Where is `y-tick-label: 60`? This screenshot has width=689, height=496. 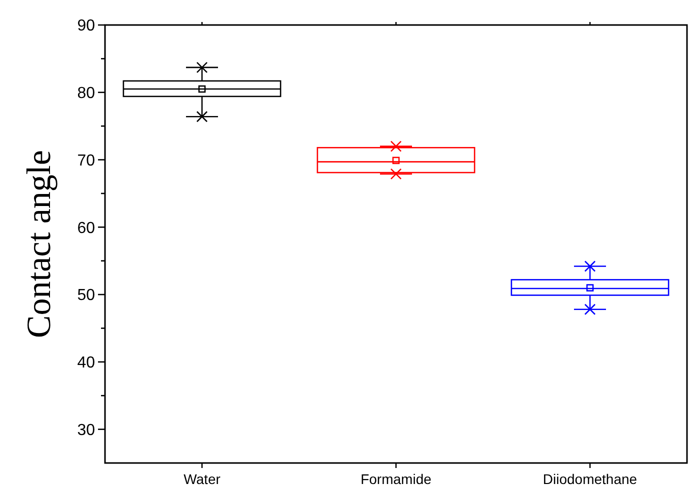
y-tick-label: 60 is located at coordinates (86, 228).